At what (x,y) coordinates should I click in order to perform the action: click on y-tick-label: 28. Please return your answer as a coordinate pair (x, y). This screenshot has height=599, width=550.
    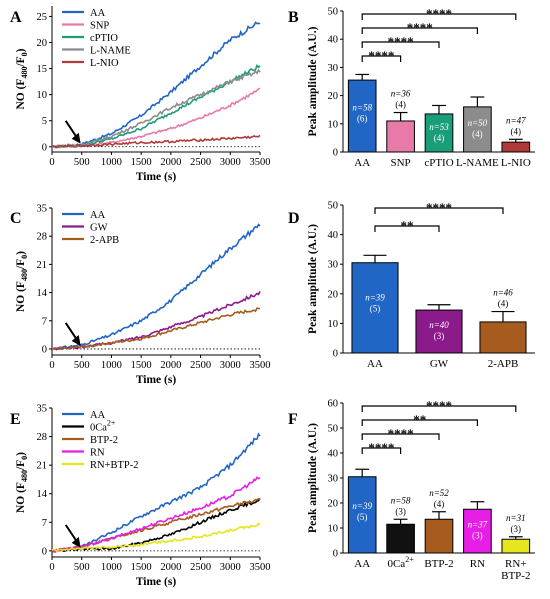
    Looking at the image, I should click on (42, 437).